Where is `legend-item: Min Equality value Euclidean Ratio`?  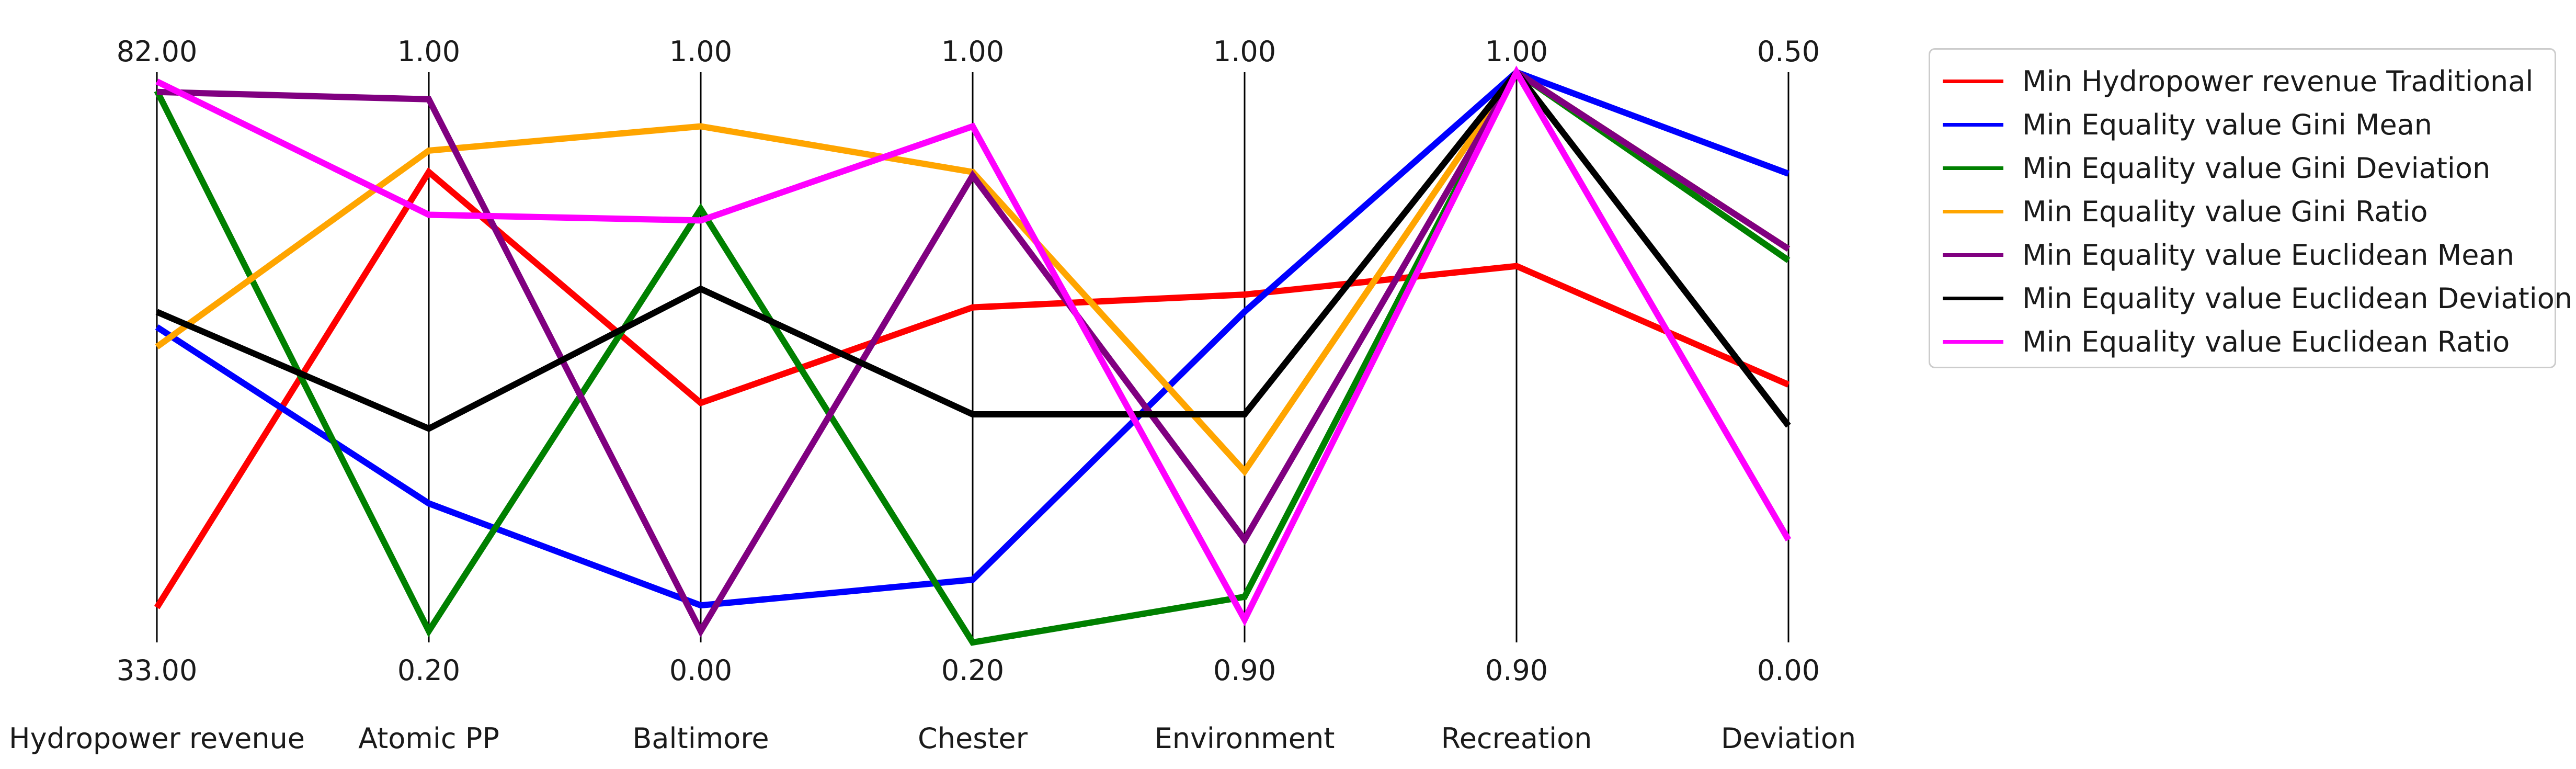 legend-item: Min Equality value Euclidean Ratio is located at coordinates (2227, 342).